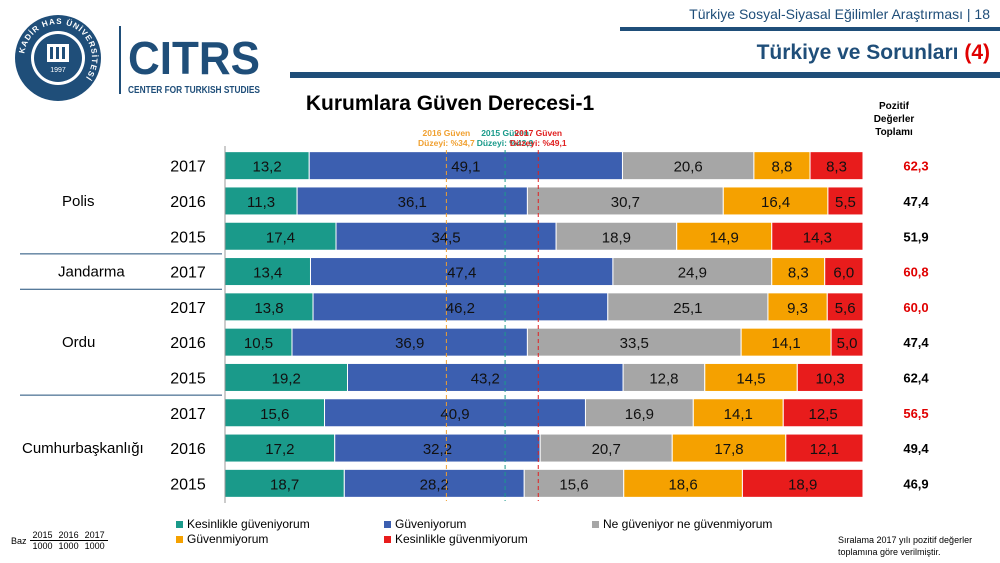  Describe the element at coordinates (682, 524) in the screenshot. I see `legend-item-ne-ne: Ne güveniyor ne güvenmiyorum` at that location.